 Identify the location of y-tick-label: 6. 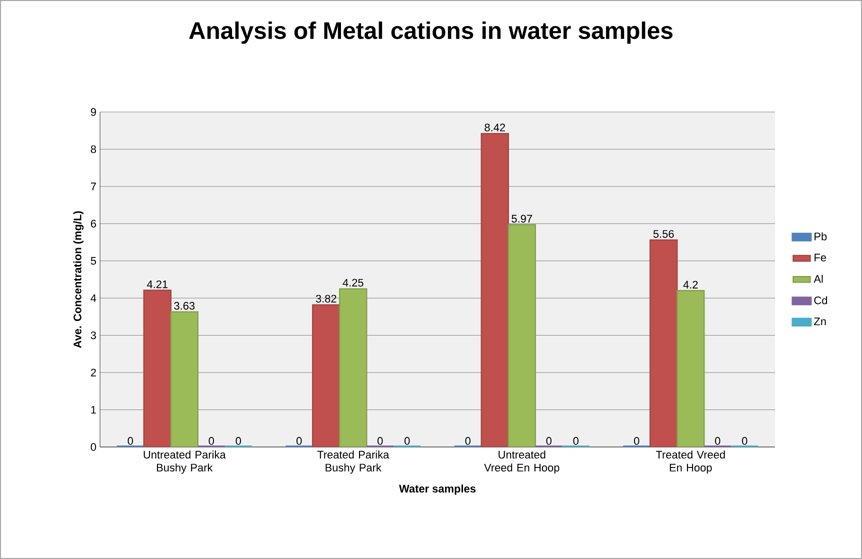
(93, 224).